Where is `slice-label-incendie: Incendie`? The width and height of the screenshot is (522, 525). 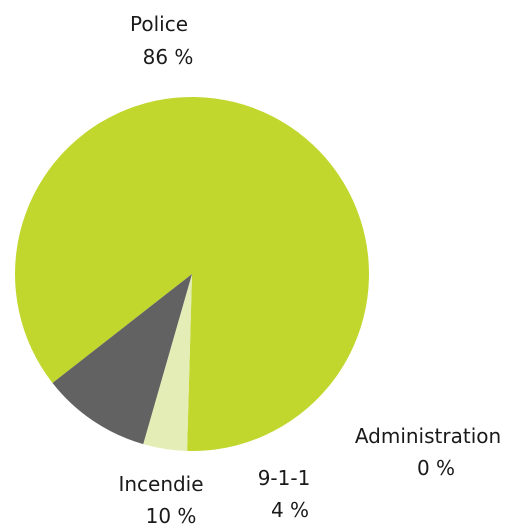
slice-label-incendie: Incendie is located at coordinates (160, 484).